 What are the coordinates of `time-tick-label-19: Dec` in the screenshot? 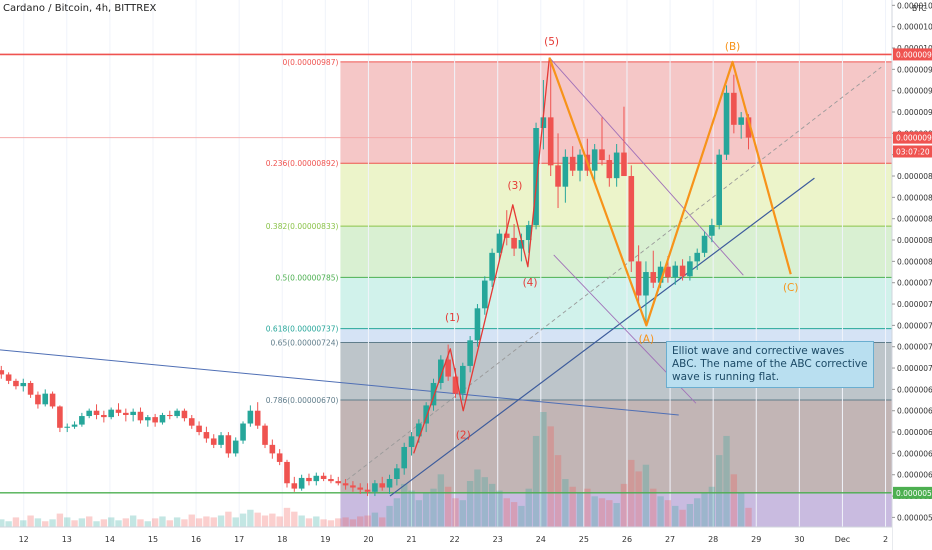 It's located at (842, 539).